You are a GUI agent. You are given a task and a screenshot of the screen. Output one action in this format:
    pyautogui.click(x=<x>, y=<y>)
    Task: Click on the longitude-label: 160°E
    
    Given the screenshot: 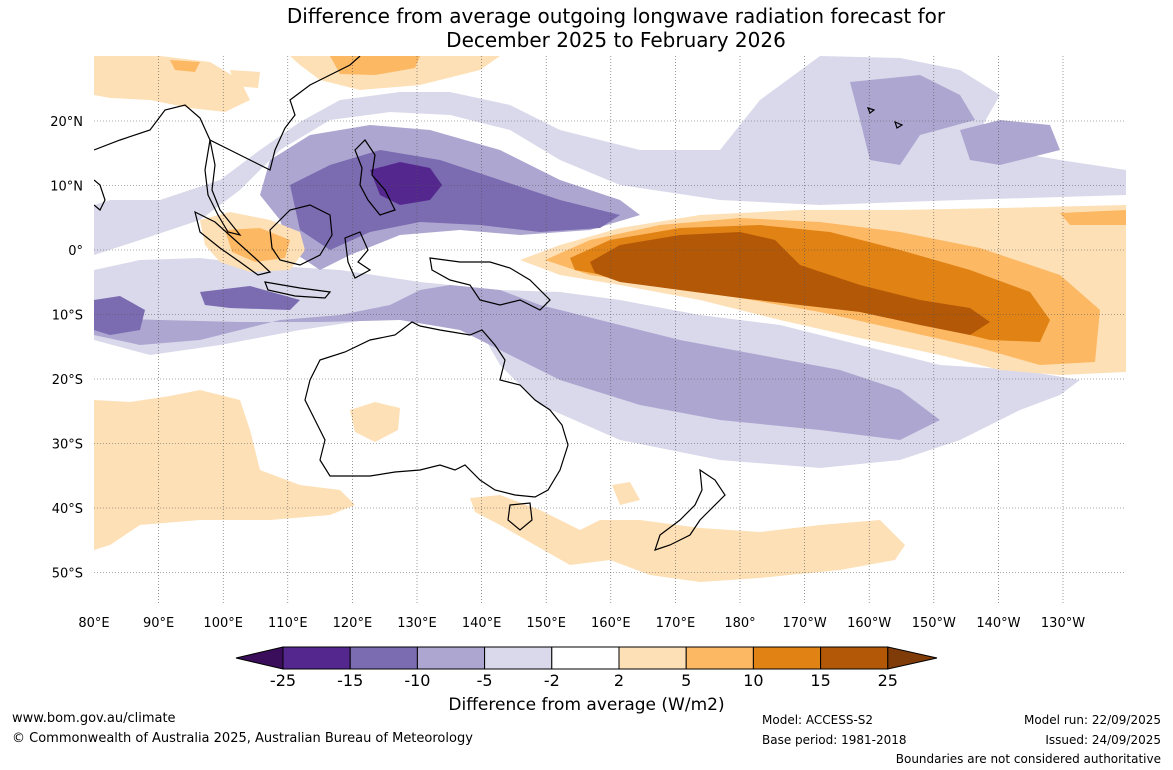 What is the action you would take?
    pyautogui.click(x=611, y=623)
    